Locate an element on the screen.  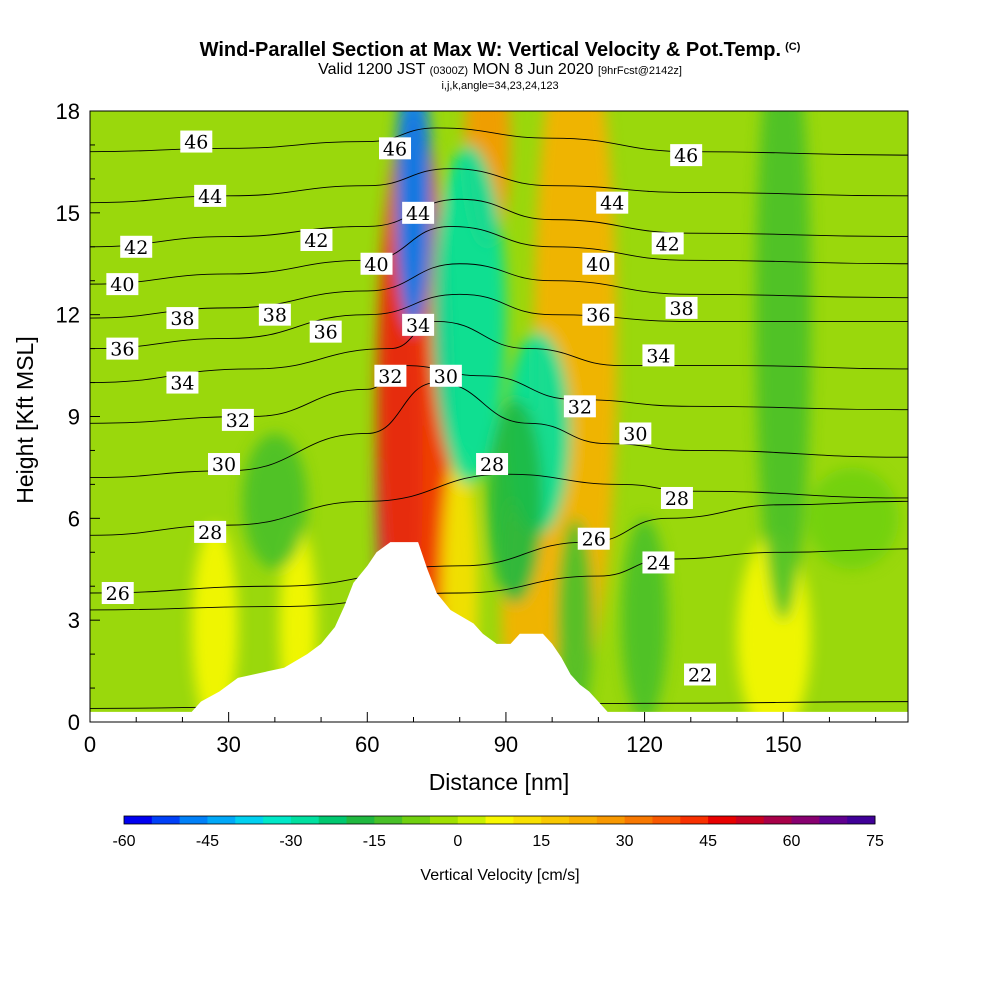
colorbar-tick-label: 0 is located at coordinates (457, 841).